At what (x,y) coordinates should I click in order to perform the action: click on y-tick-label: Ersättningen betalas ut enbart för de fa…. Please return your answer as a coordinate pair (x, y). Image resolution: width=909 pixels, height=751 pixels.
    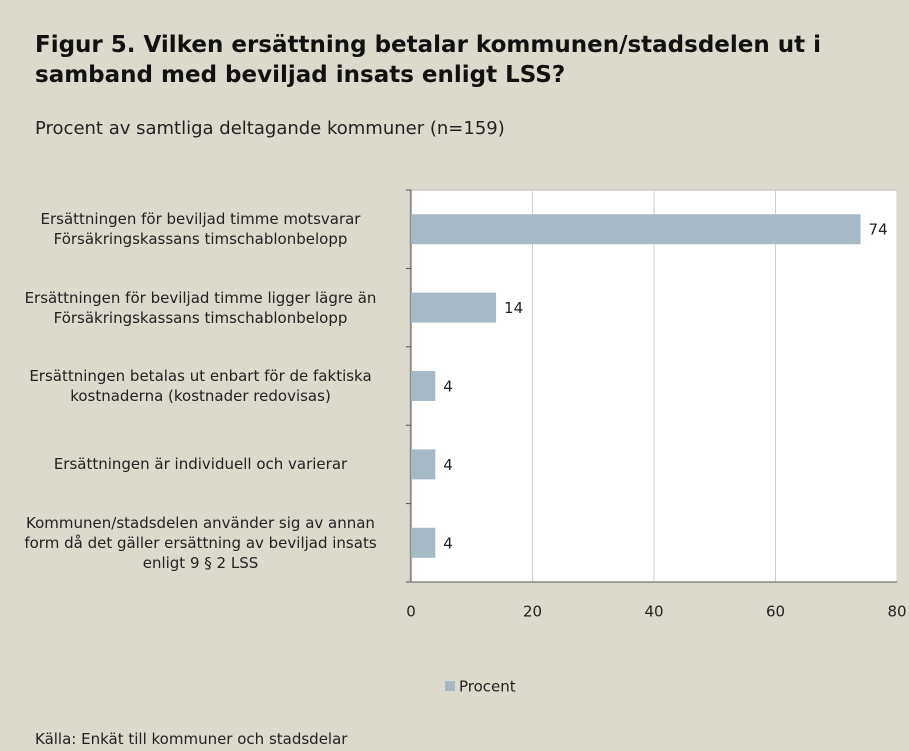
    Looking at the image, I should click on (200, 386).